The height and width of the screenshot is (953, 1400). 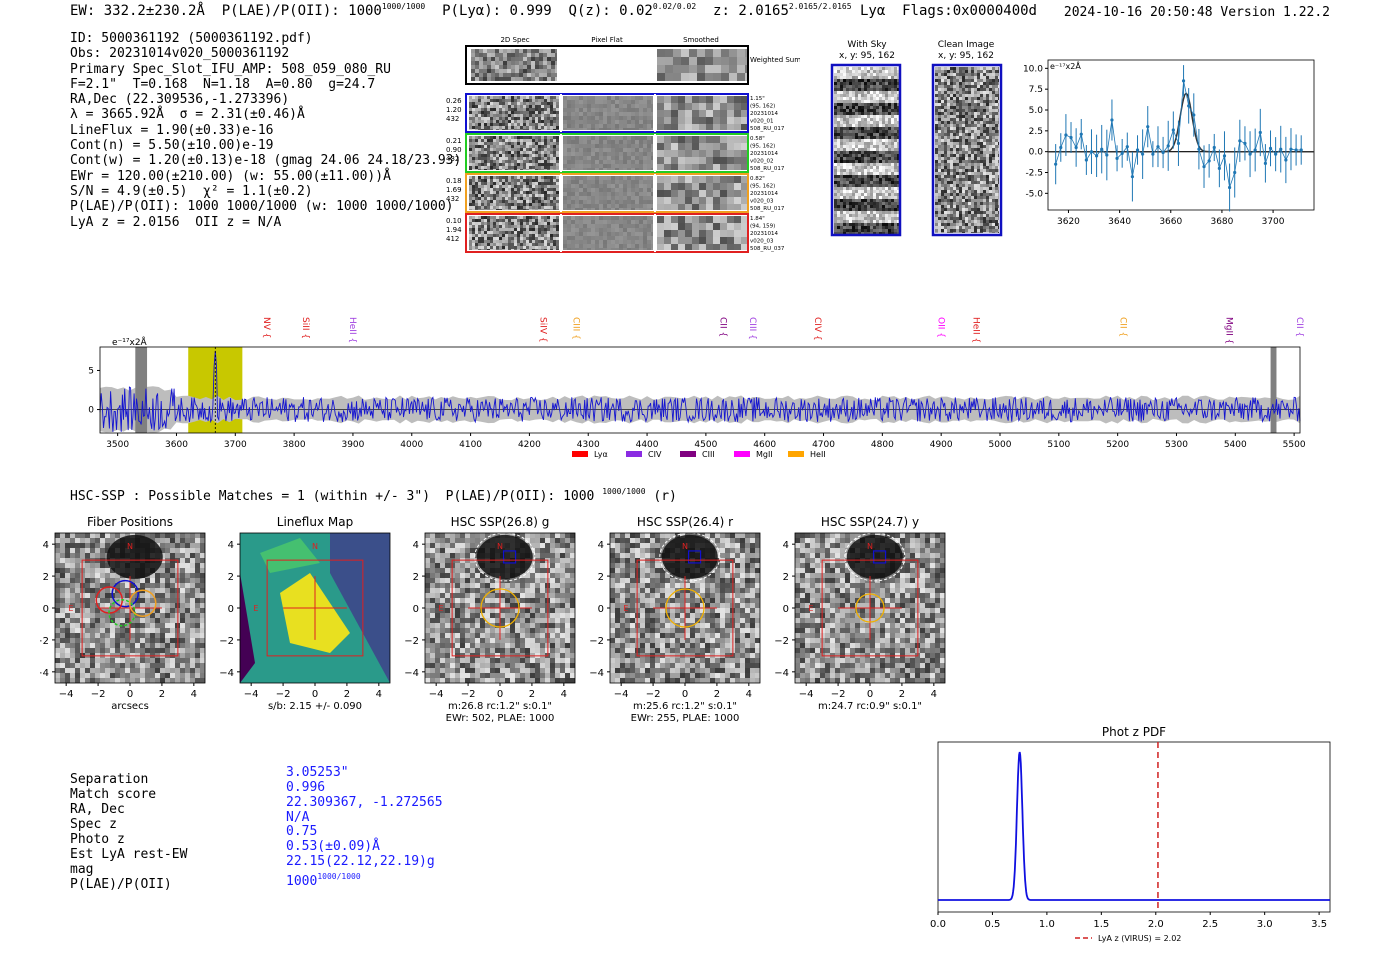 What do you see at coordinates (867, 56) in the screenshot?
I see `with-sky-coords: x, y: 95, 162` at bounding box center [867, 56].